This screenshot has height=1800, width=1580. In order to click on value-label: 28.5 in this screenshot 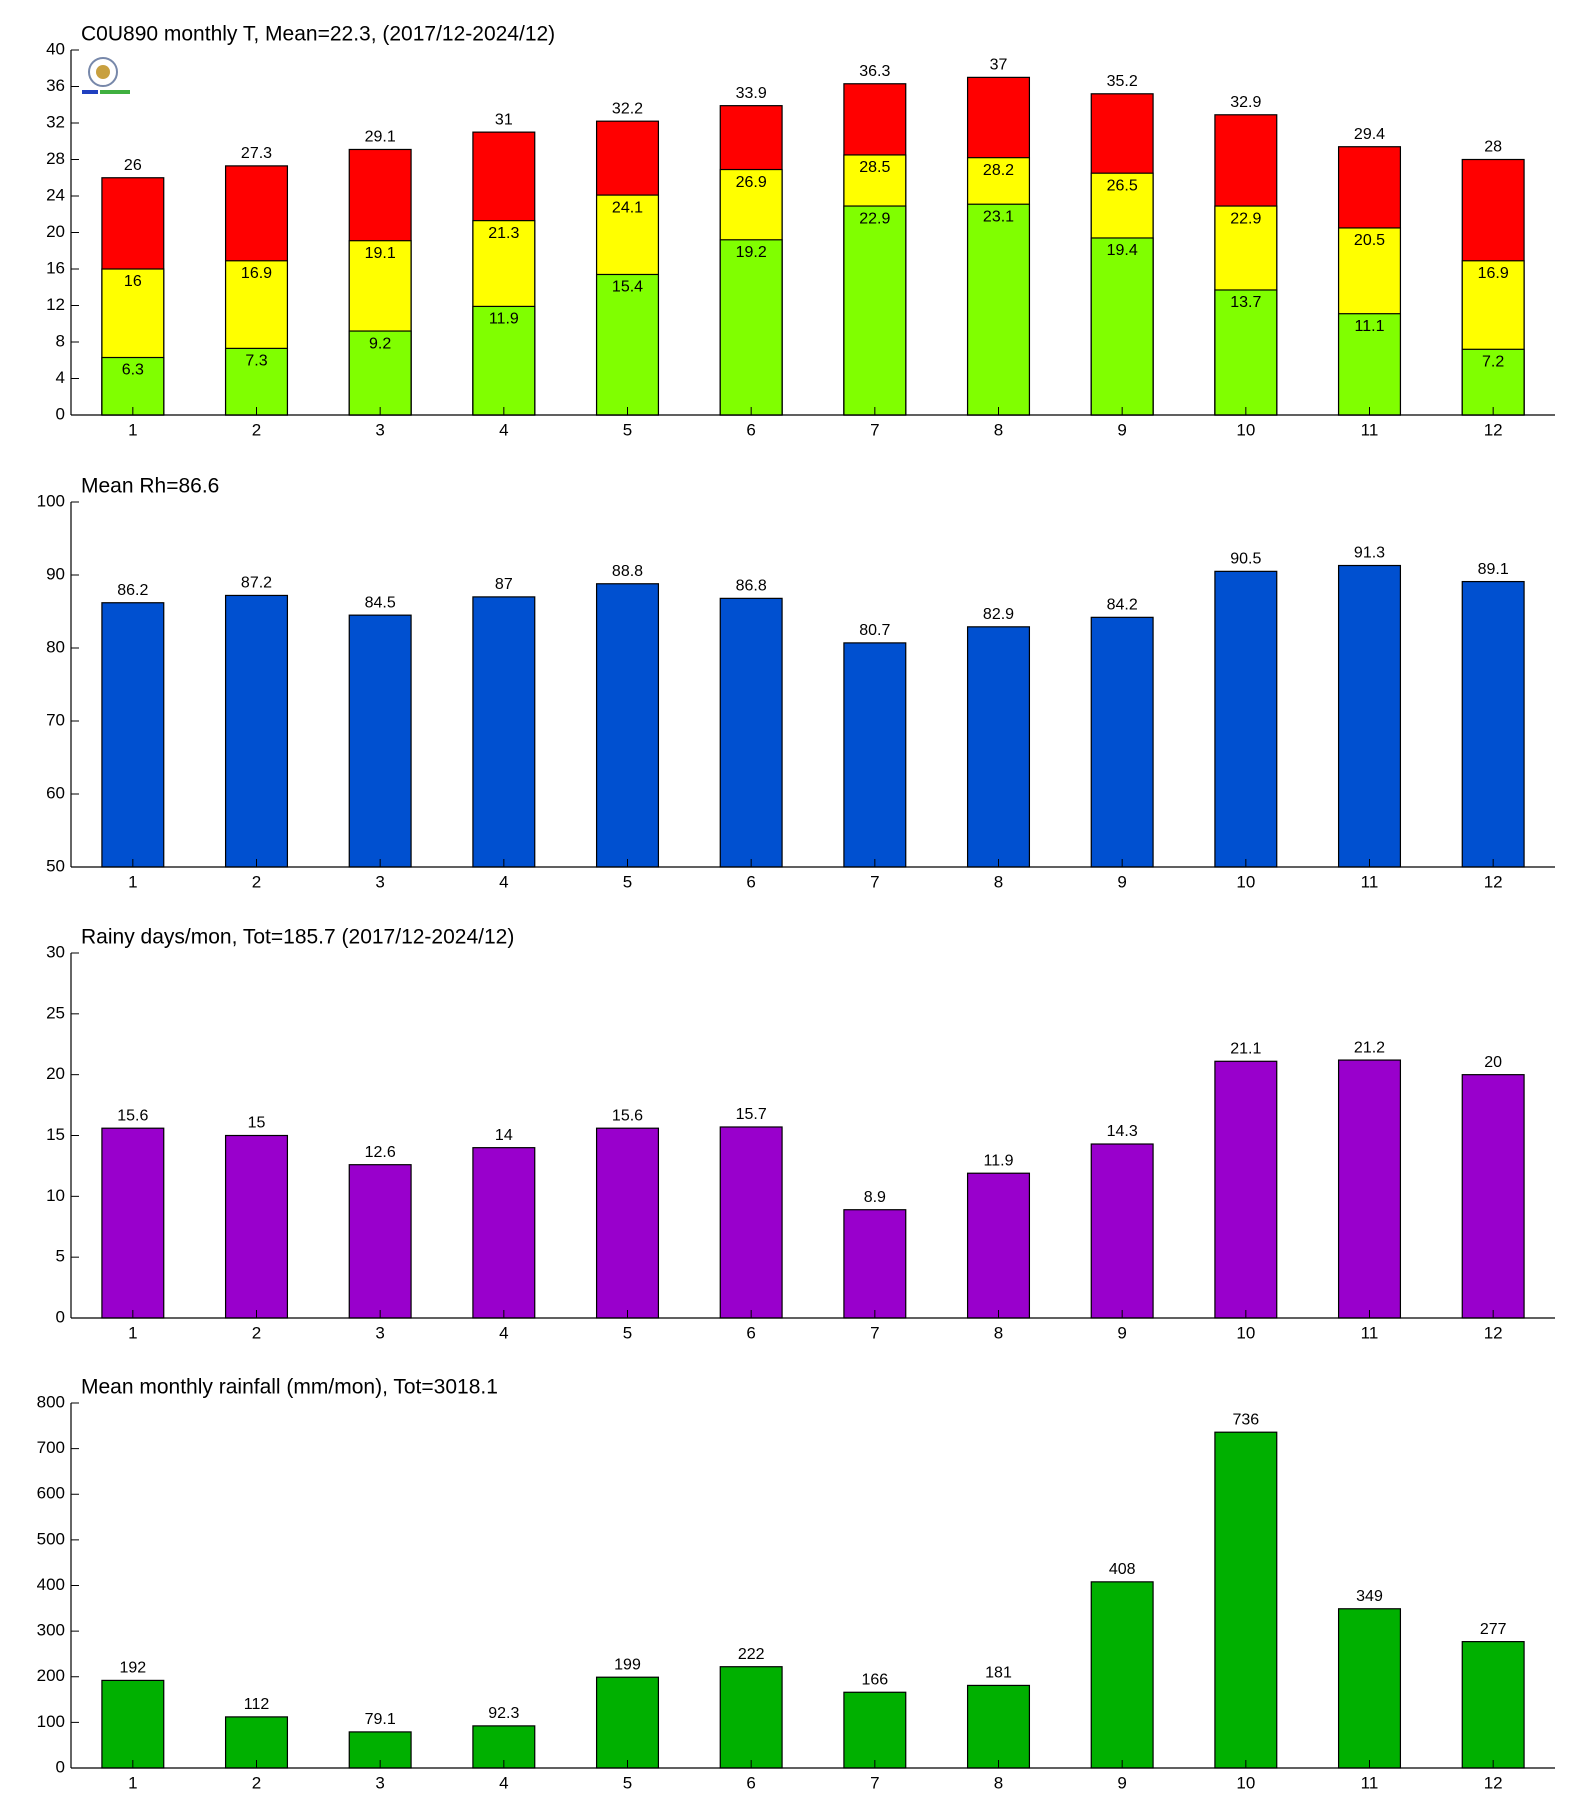, I will do `click(874, 167)`.